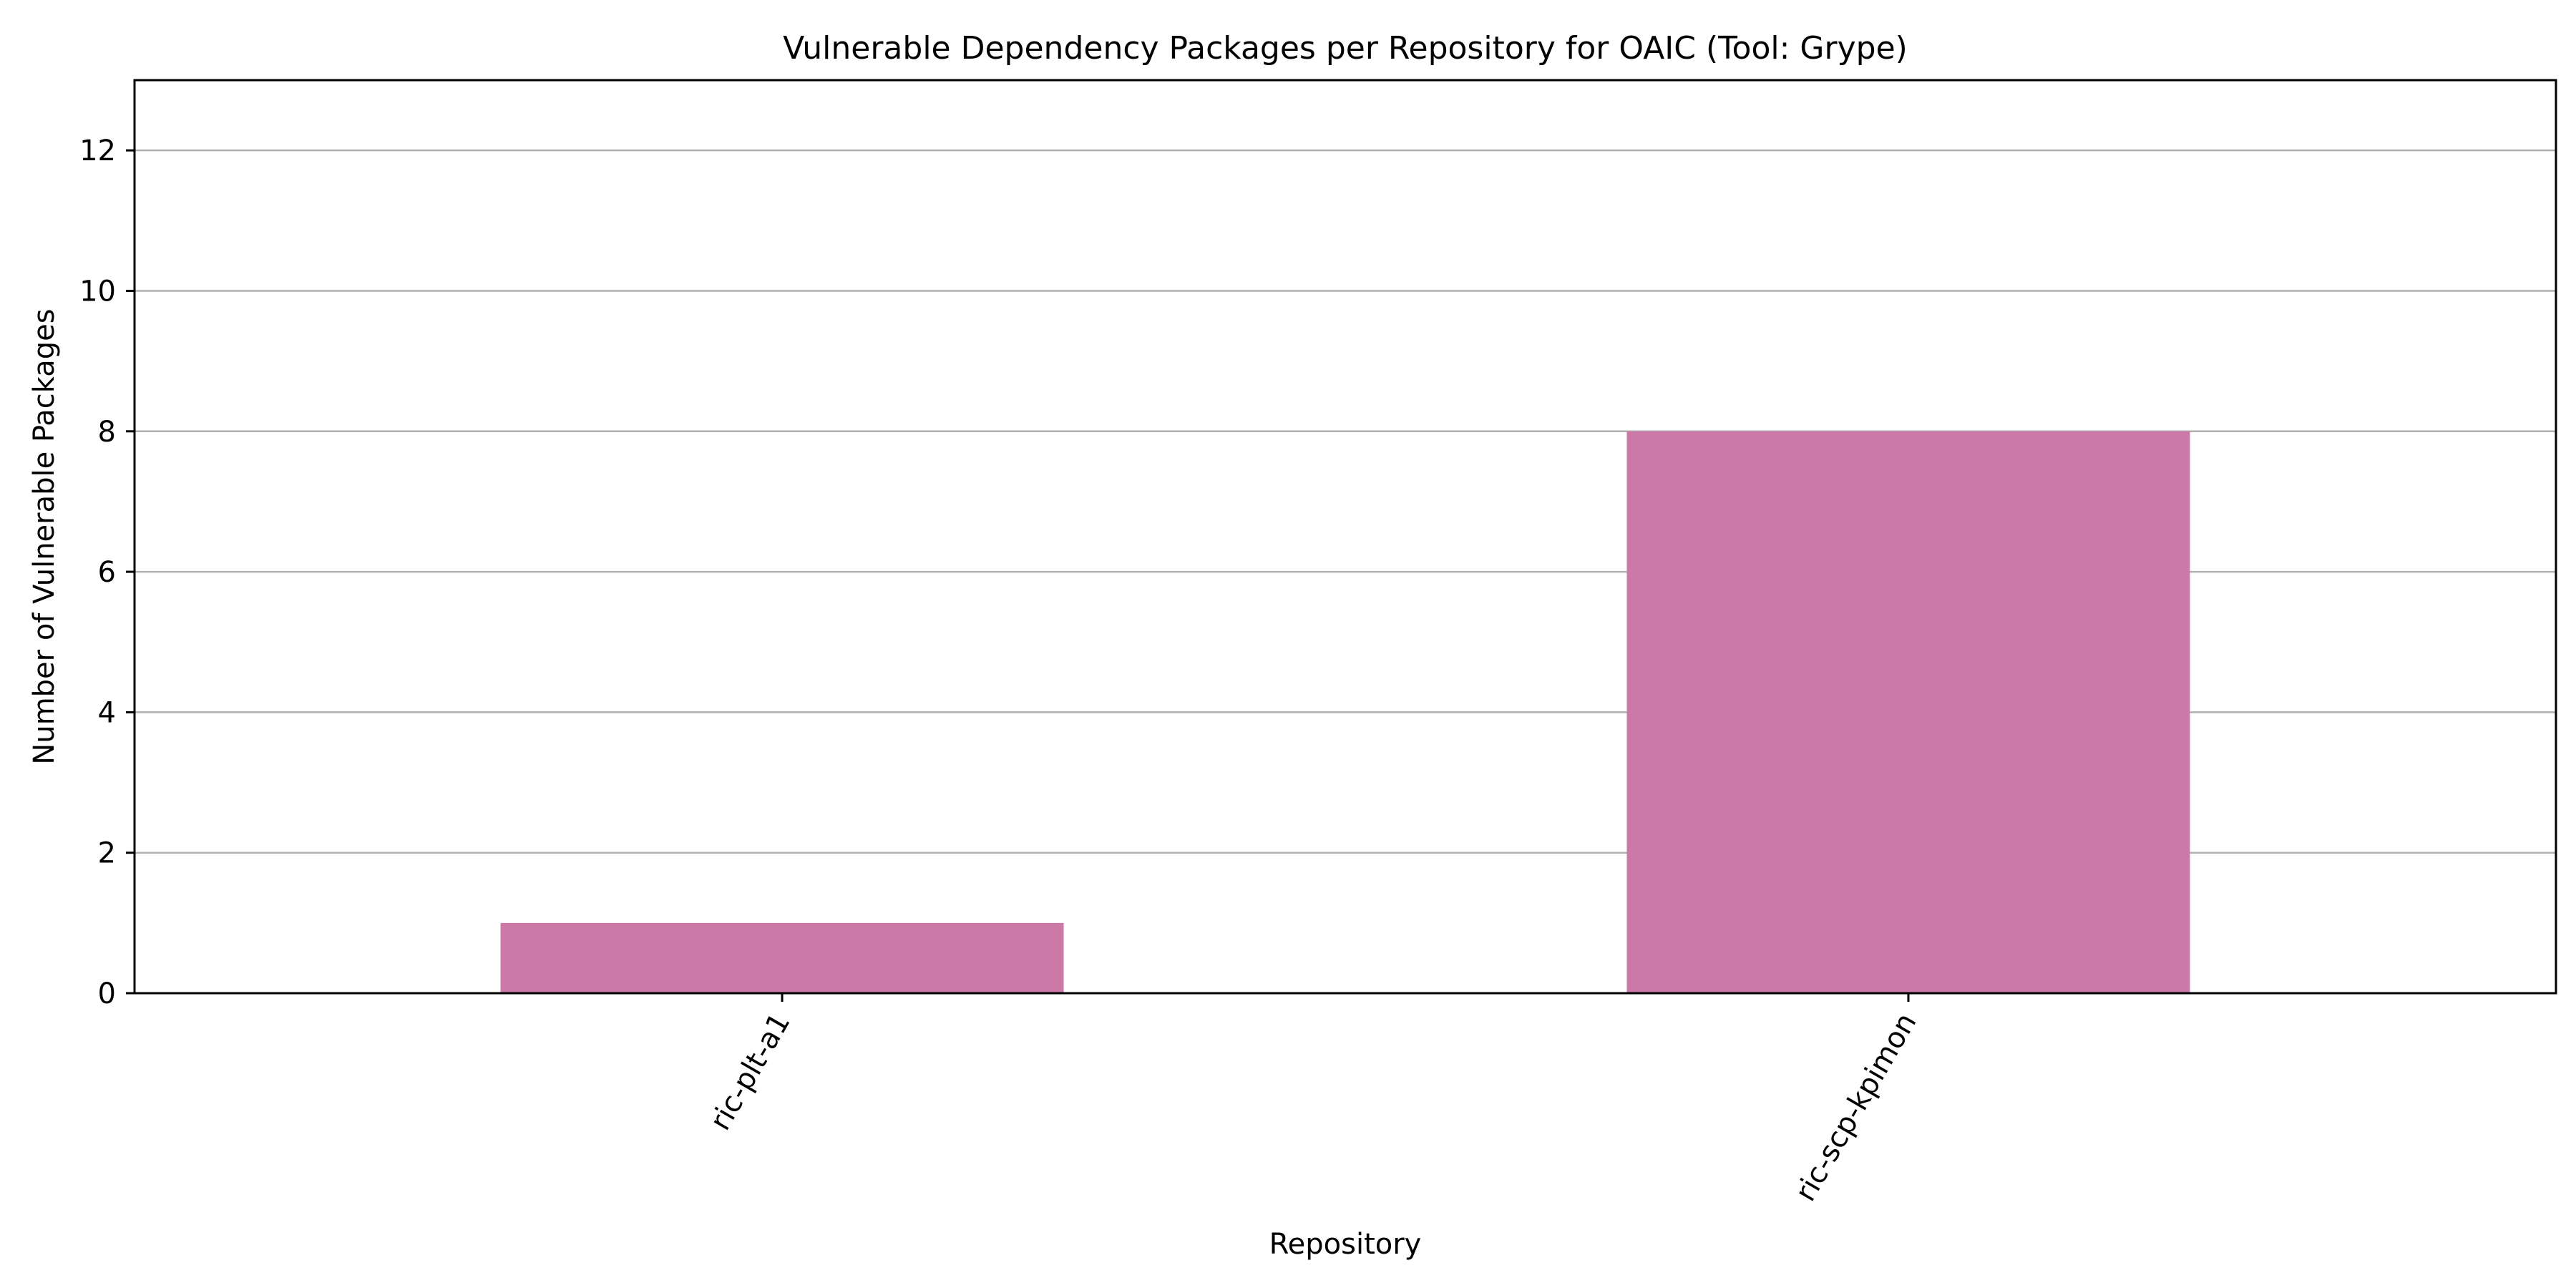 This screenshot has height=1288, width=2576. I want to click on y-axis-label: Number of Vulnerable Packages, so click(44, 536).